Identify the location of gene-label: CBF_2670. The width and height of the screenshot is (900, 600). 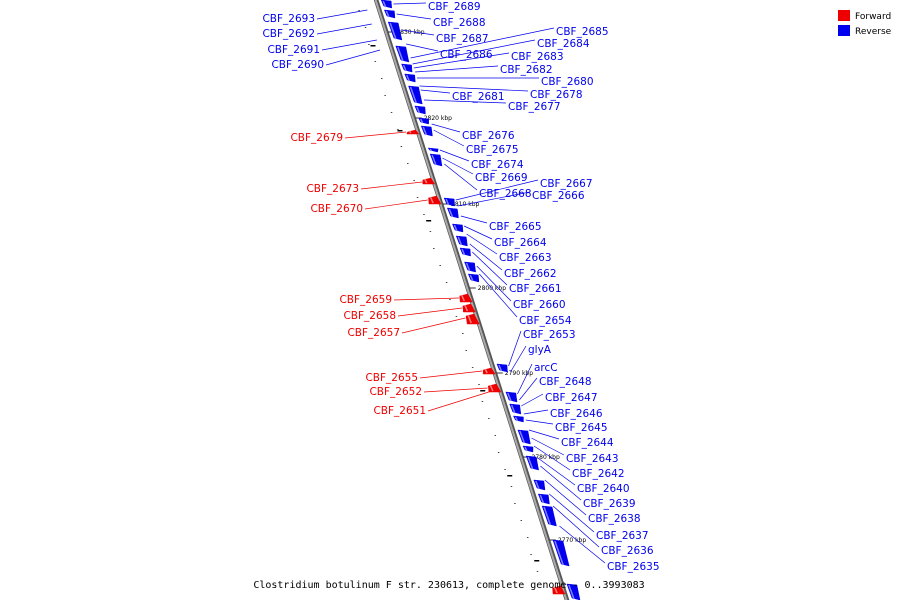
(336, 209).